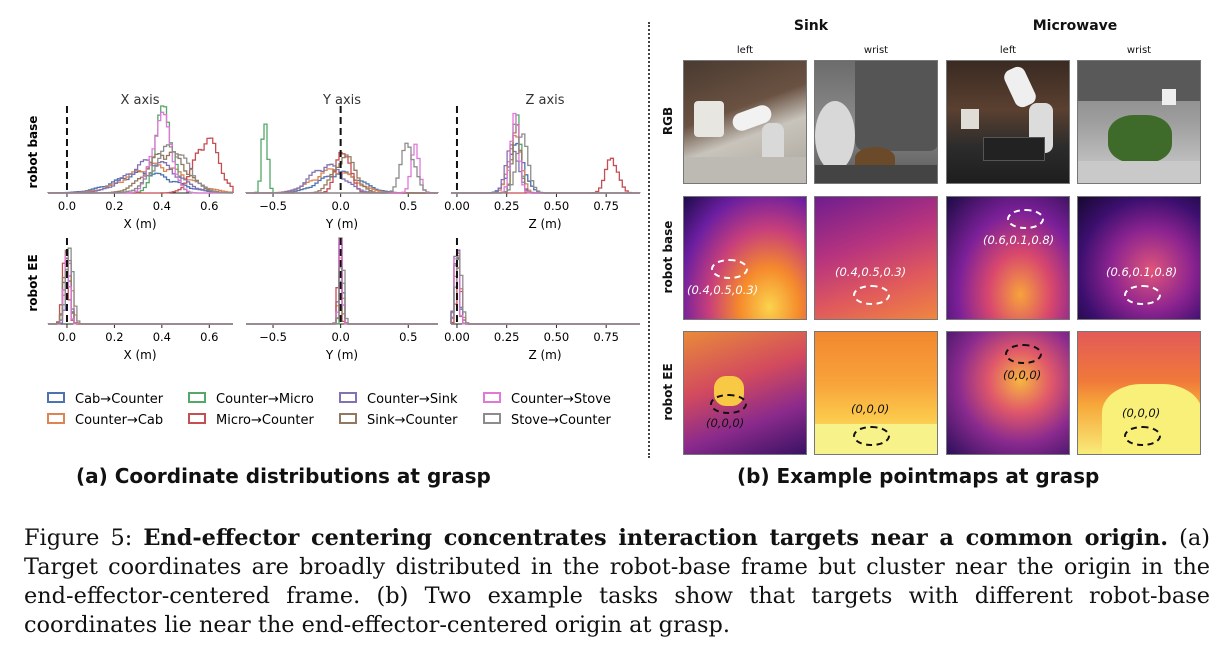 This screenshot has height=672, width=1227. I want to click on row-label-pm-robot-ee: robot EE, so click(668, 392).